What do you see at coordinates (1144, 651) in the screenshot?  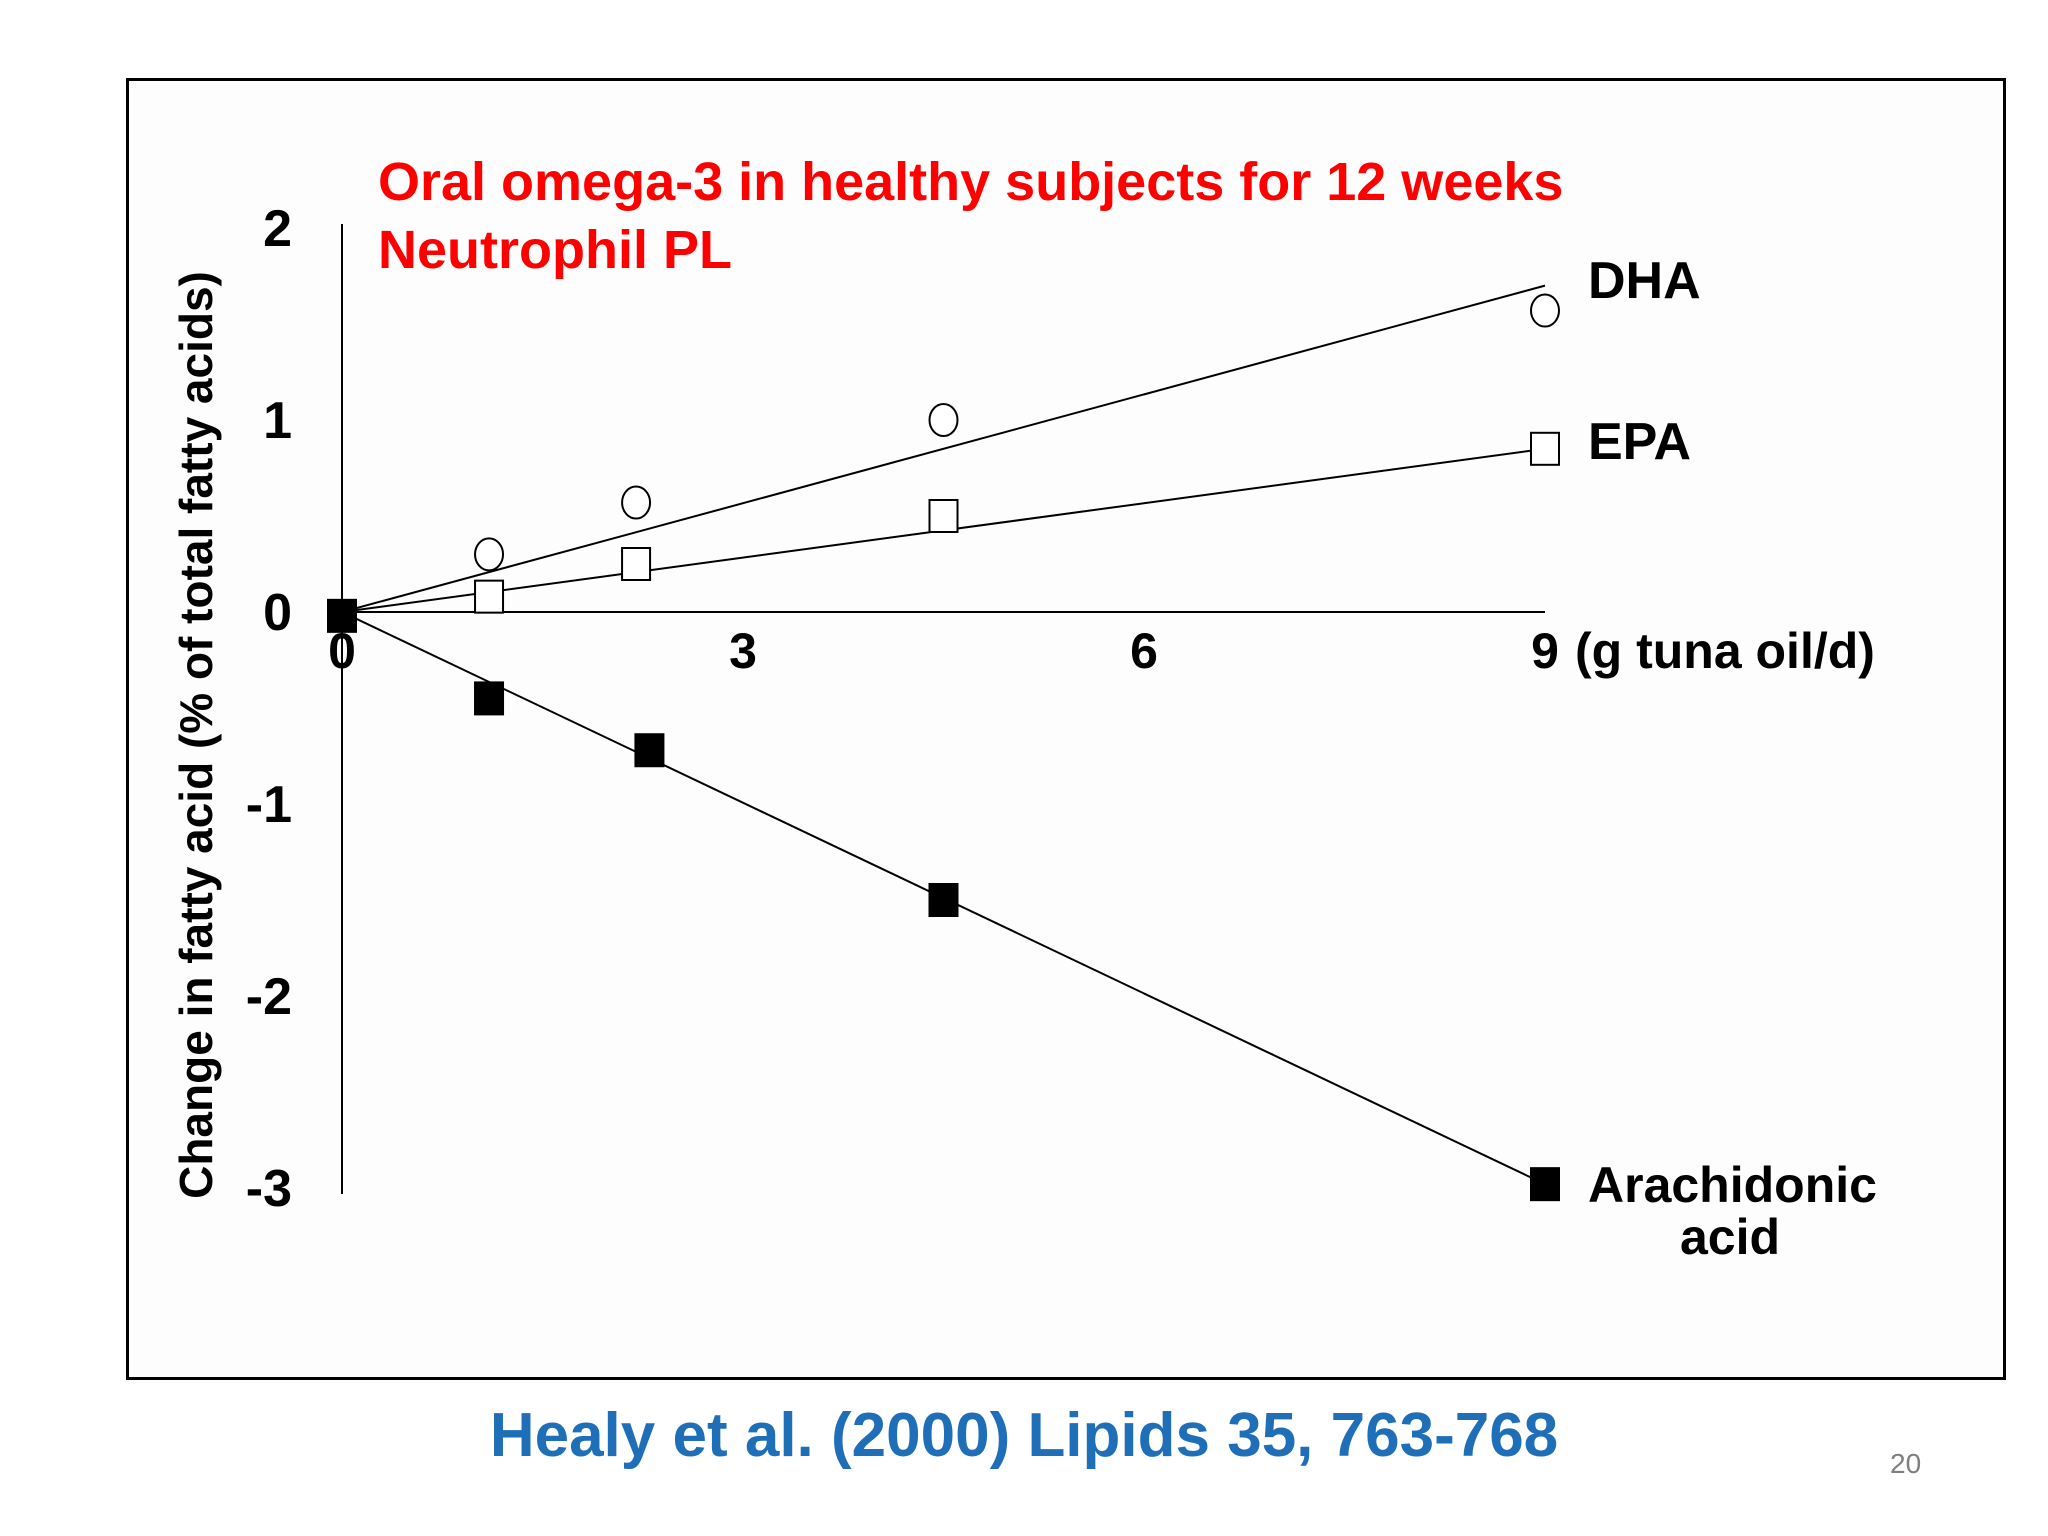 I see `x-tick-label: 6` at bounding box center [1144, 651].